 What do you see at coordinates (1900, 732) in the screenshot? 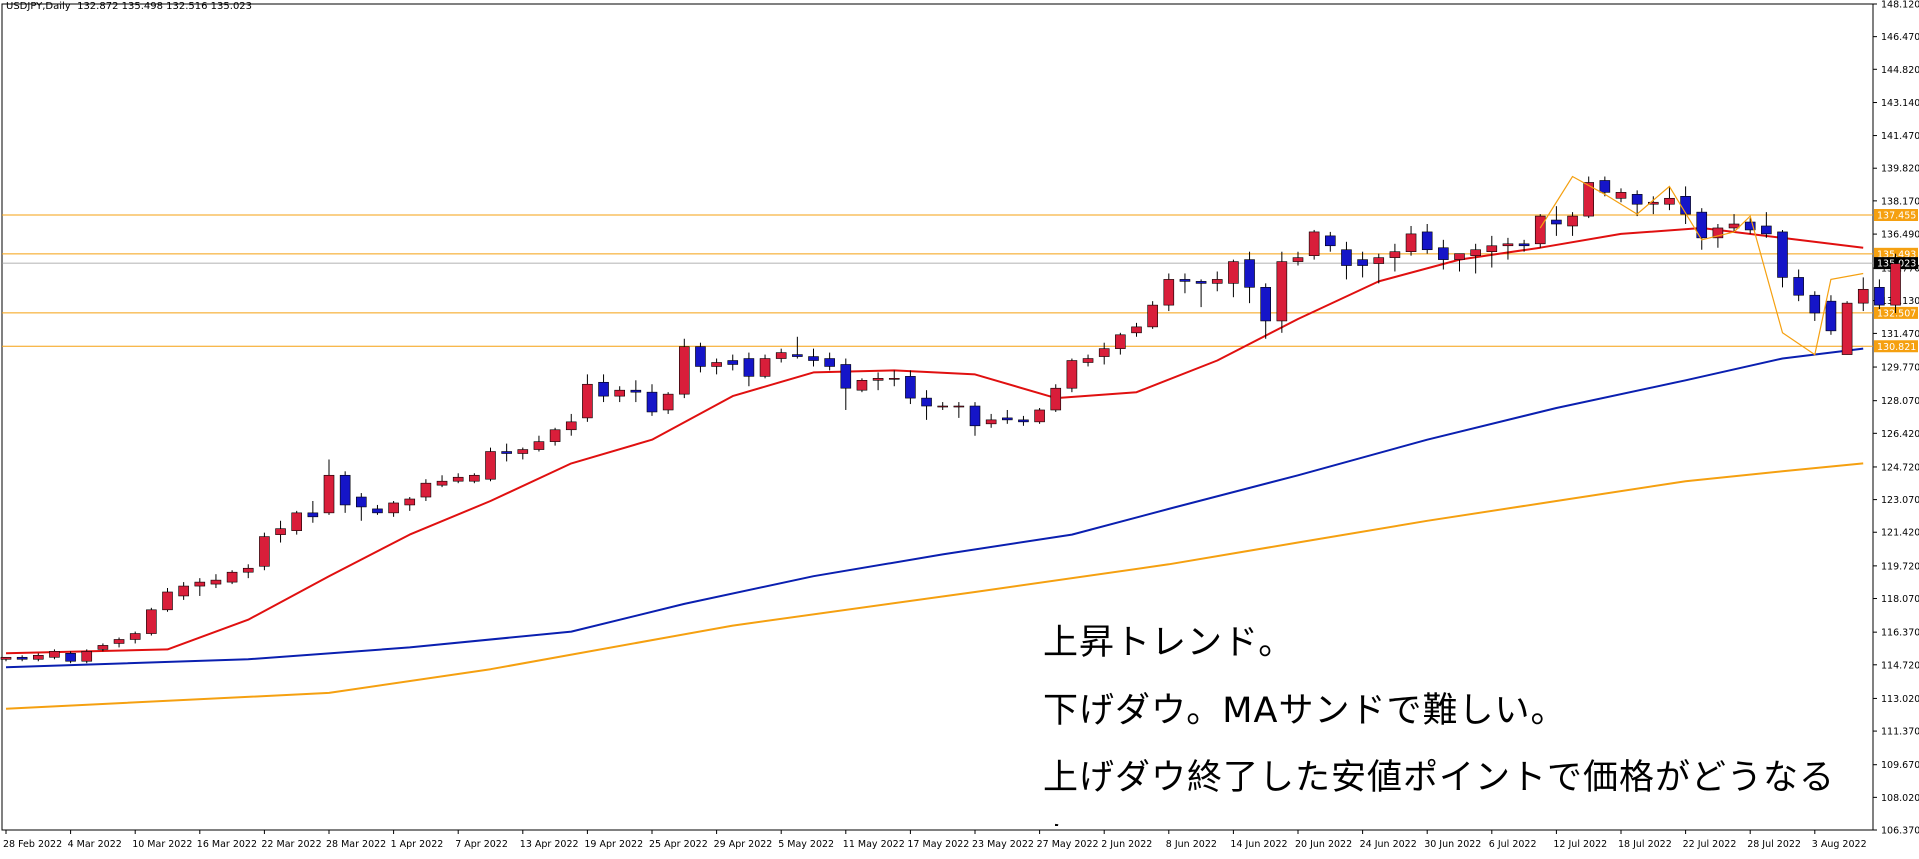
I see `y-tick-label: 111.370` at bounding box center [1900, 732].